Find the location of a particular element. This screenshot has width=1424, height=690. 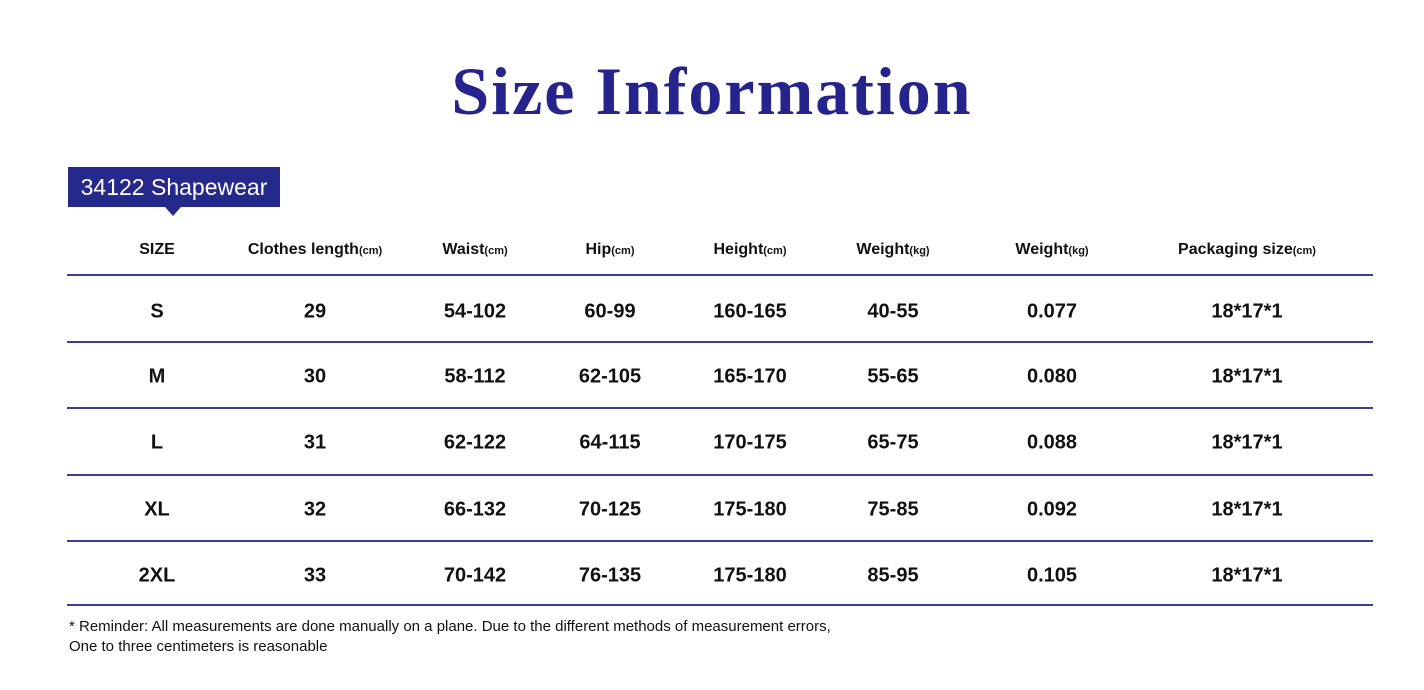

table-cell: 170-175 is located at coordinates (750, 442).